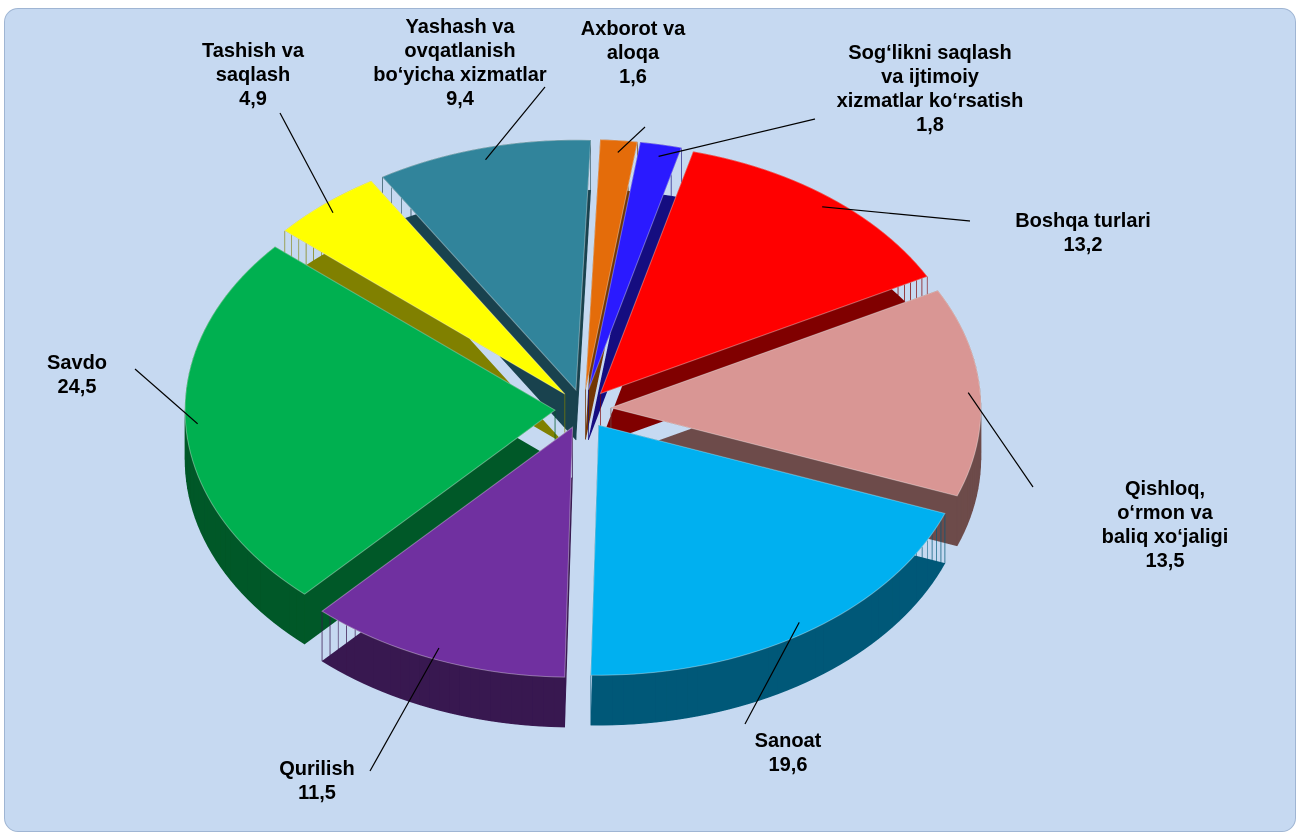 The width and height of the screenshot is (1299, 835). Describe the element at coordinates (253, 63) in the screenshot. I see `category-label: Tashish va saqlash` at that location.